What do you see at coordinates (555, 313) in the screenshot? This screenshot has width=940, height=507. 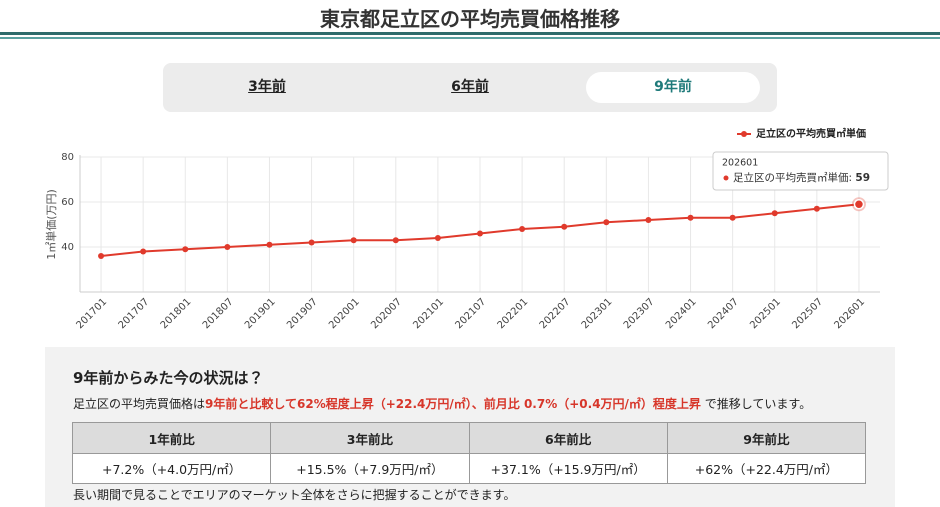 I see `x-tick-label: 202207` at bounding box center [555, 313].